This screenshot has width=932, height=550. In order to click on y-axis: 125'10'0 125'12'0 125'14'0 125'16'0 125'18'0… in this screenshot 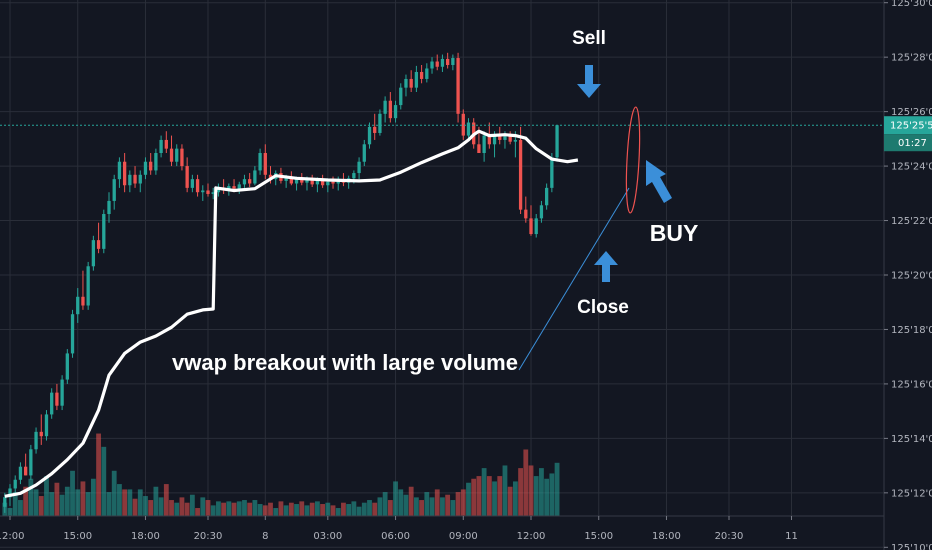, I will do `click(907, 275)`.